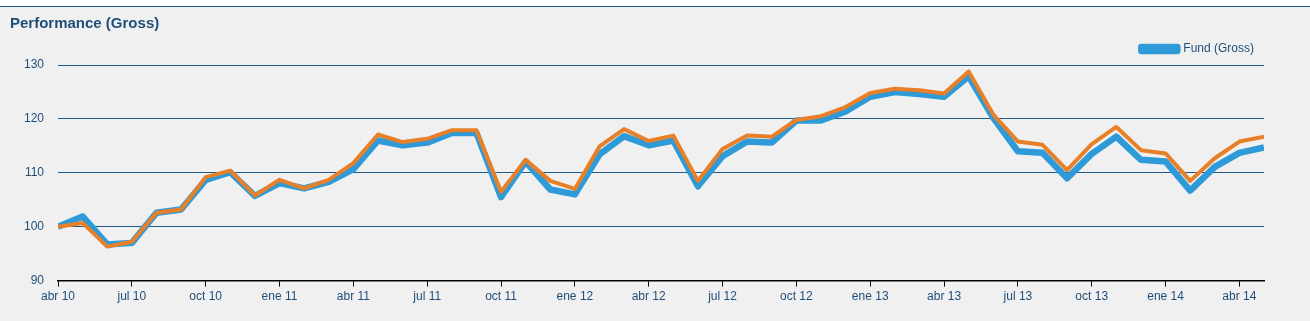  What do you see at coordinates (34, 64) in the screenshot?
I see `y-tick-label: 130` at bounding box center [34, 64].